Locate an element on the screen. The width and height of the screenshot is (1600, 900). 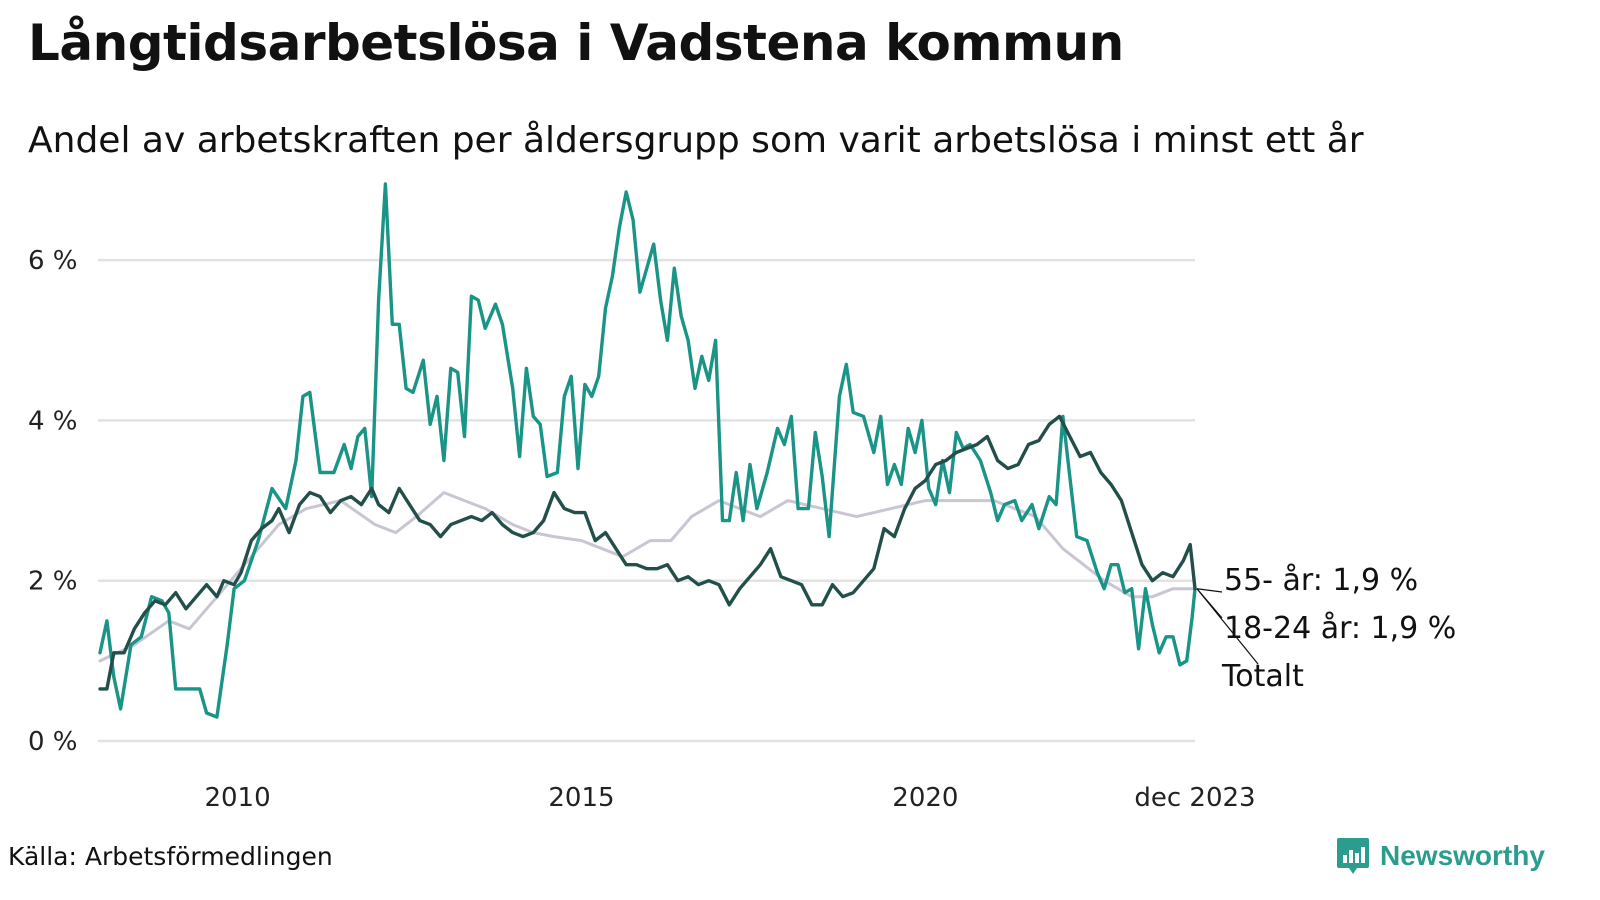
series-end-label: Totalt is located at coordinates (1262, 676).